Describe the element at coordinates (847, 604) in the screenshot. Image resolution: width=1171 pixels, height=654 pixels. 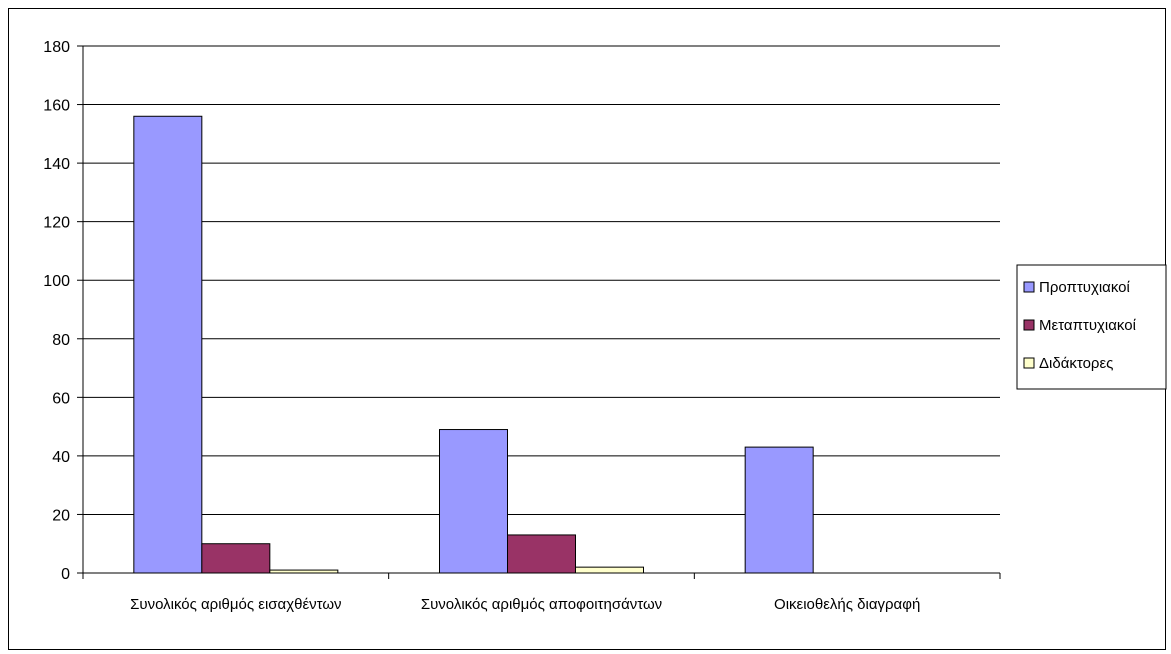
I see `x-category-label: Οικειοθελής διαγραφή` at that location.